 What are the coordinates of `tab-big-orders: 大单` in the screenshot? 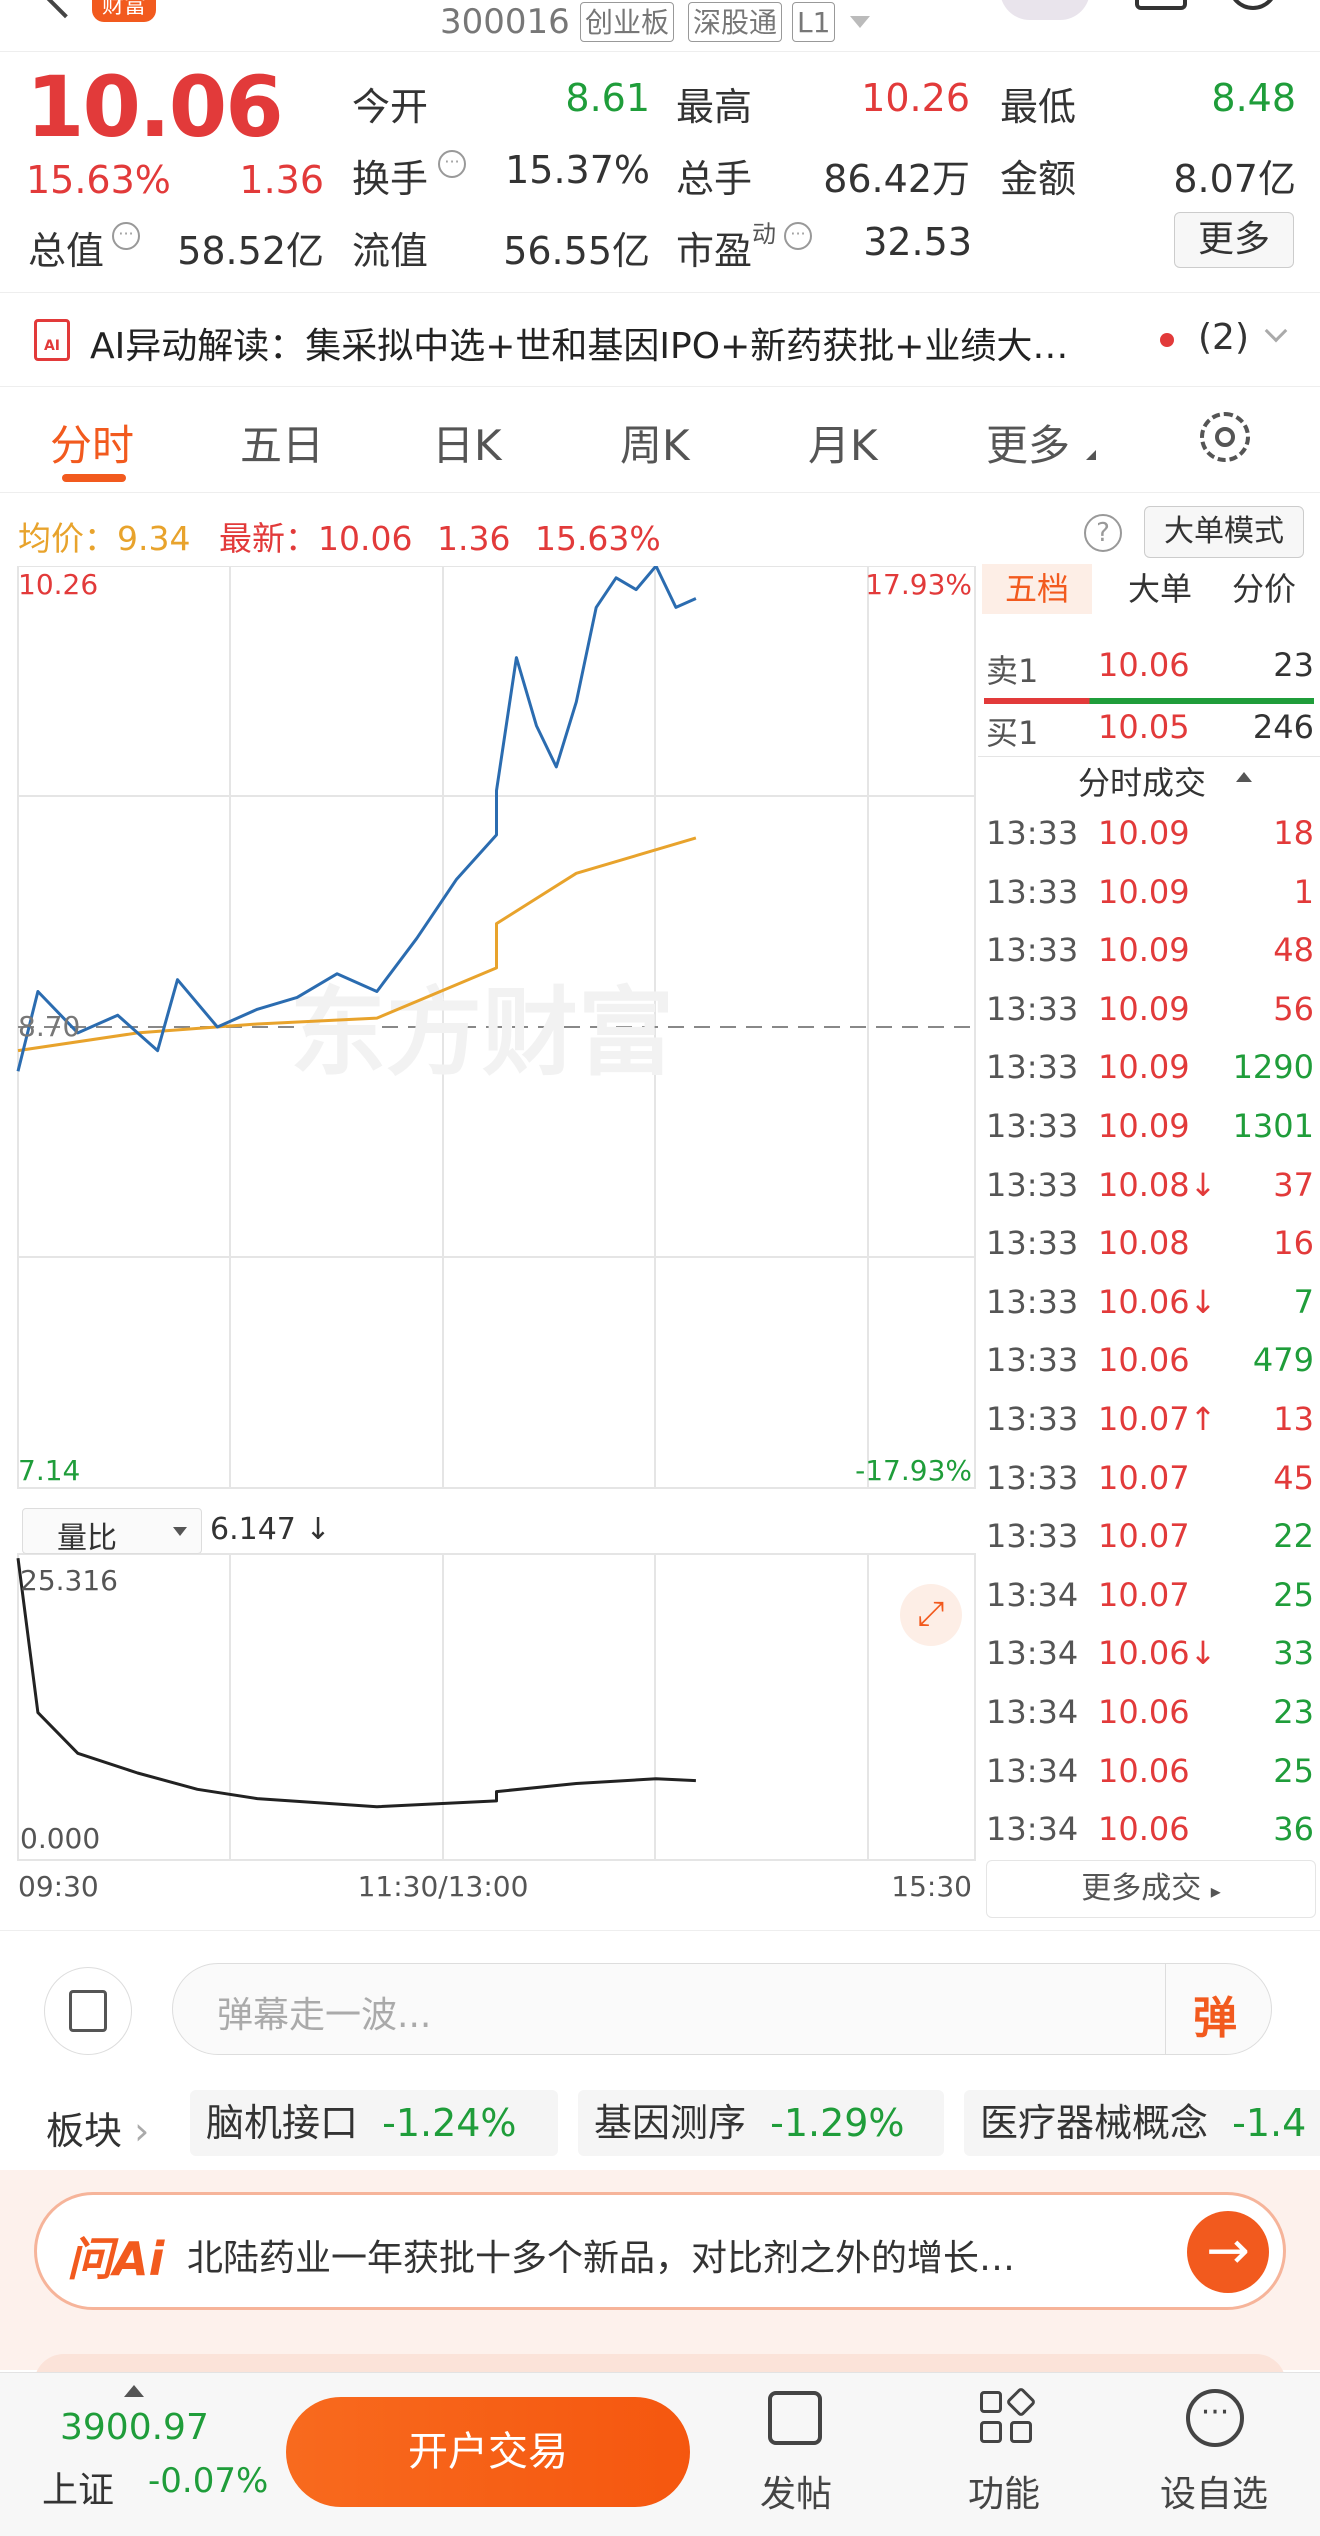 It's located at (1159, 589).